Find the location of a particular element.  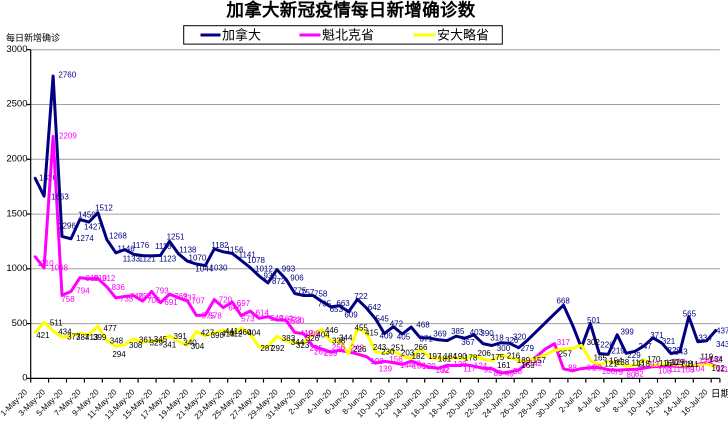

svg-text: 735 is located at coordinates (127, 299).